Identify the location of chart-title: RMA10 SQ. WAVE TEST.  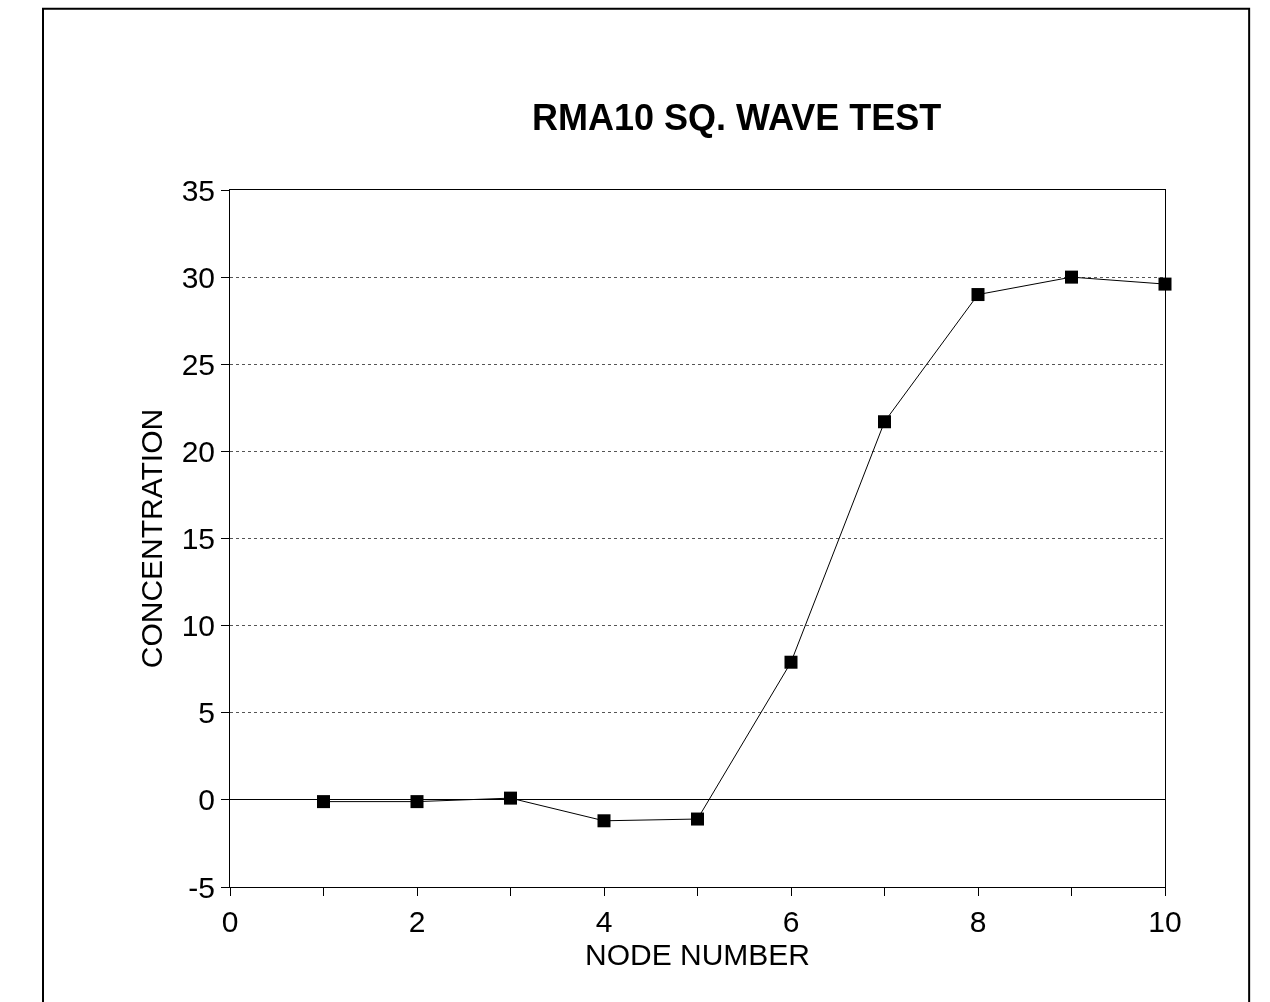
(736, 118).